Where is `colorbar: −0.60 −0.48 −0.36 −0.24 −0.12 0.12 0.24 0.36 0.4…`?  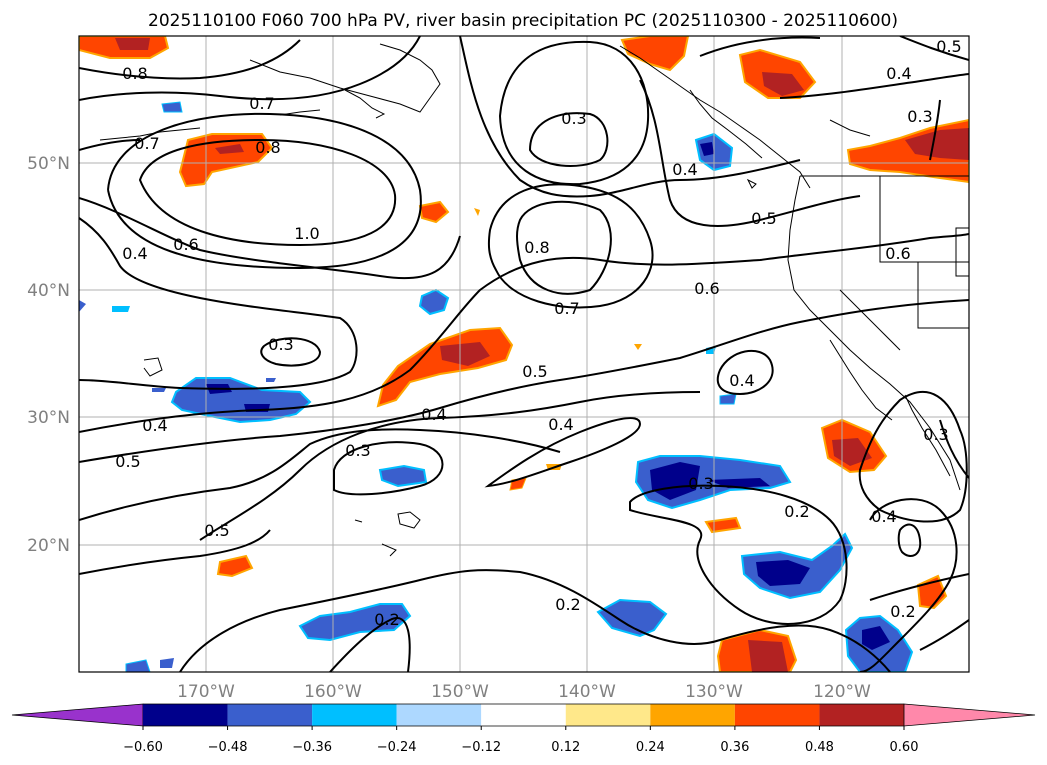 colorbar: −0.60 −0.48 −0.36 −0.24 −0.12 0.12 0.24 0.36 0.4… is located at coordinates (523, 729).